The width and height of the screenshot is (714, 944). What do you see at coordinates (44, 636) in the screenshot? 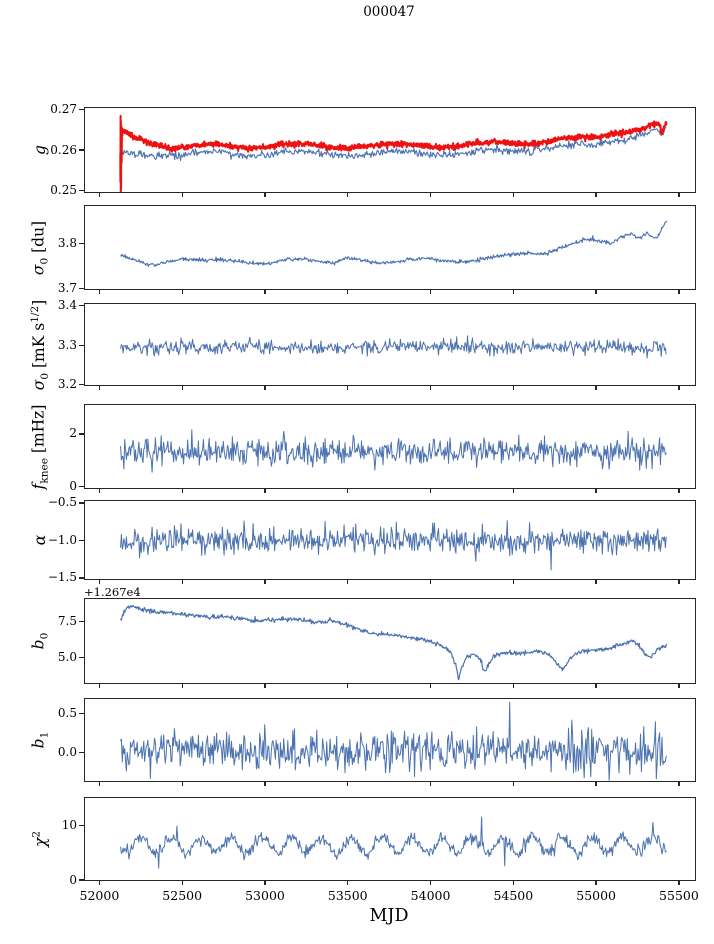
I see `label-part: 0` at bounding box center [44, 636].